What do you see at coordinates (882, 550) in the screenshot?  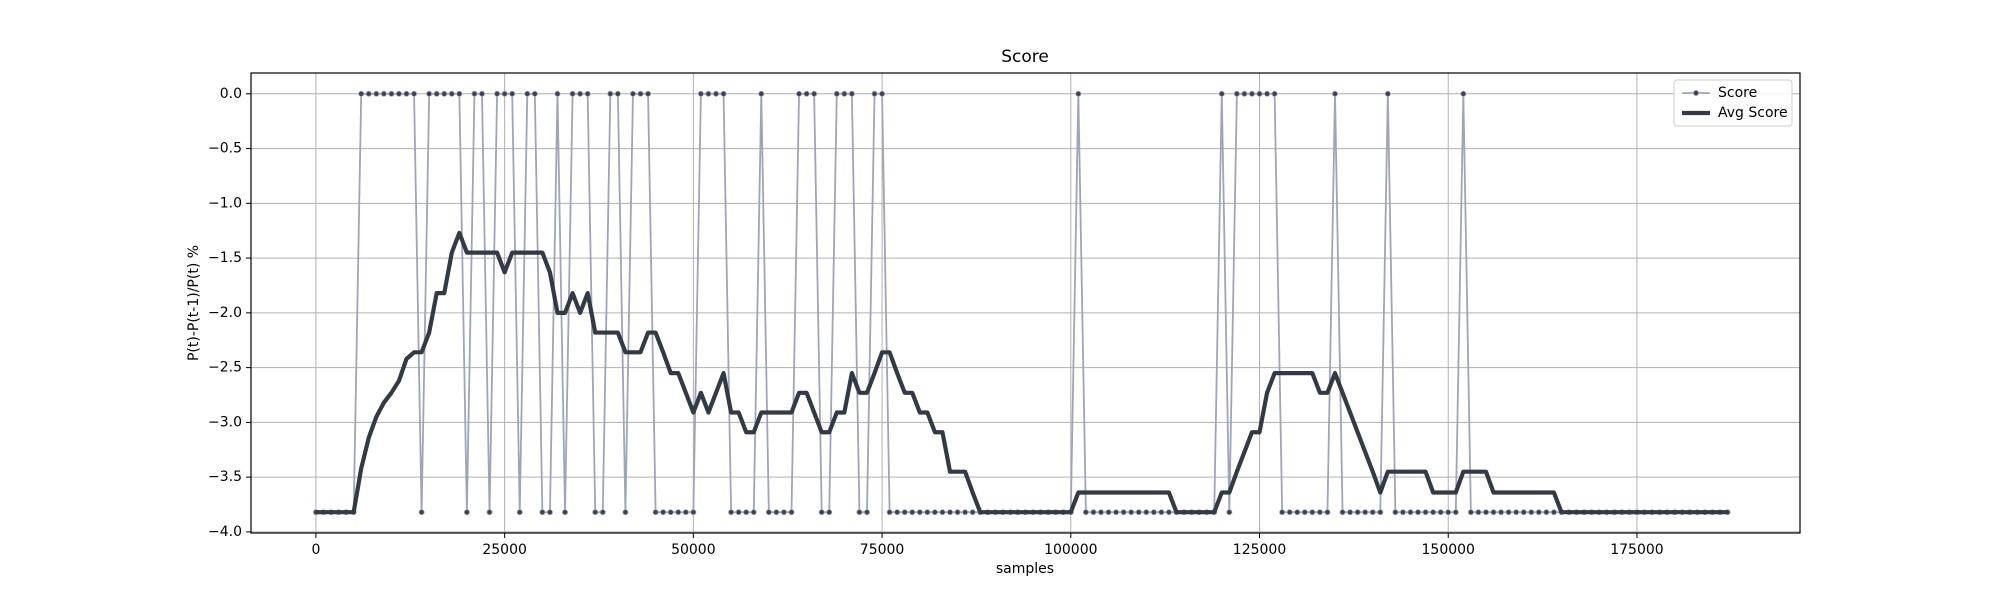 I see `x-tick-label: 75000` at bounding box center [882, 550].